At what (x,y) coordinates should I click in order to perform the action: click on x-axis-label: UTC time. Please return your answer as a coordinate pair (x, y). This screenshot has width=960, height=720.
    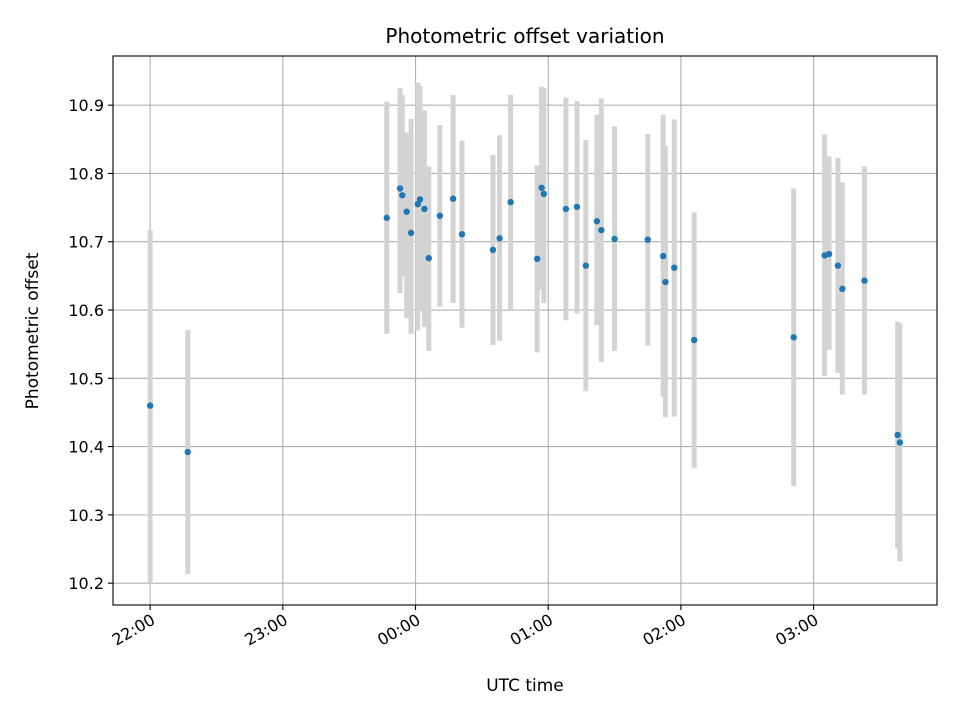
    Looking at the image, I should click on (525, 686).